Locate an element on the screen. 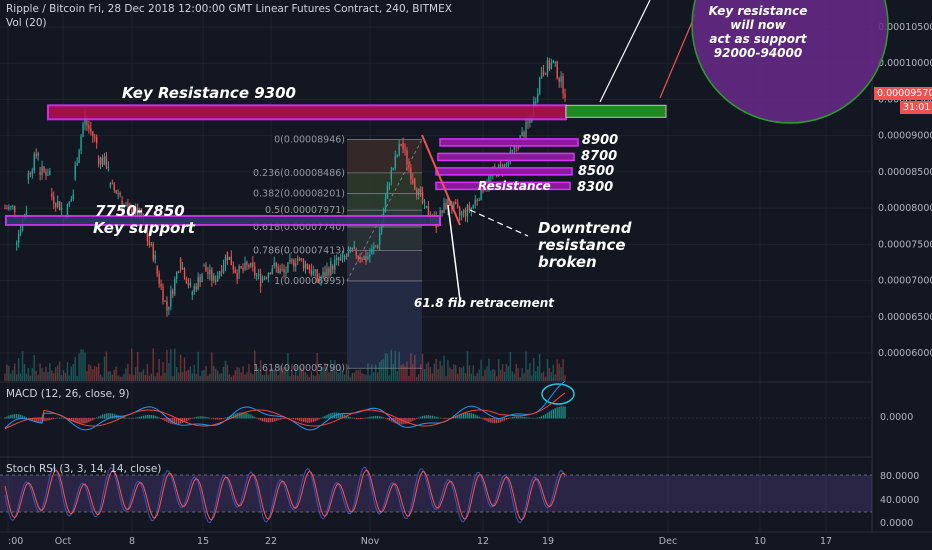 The width and height of the screenshot is (932, 550). fib-level-label: 0.5(0.00007971) is located at coordinates (305, 210).